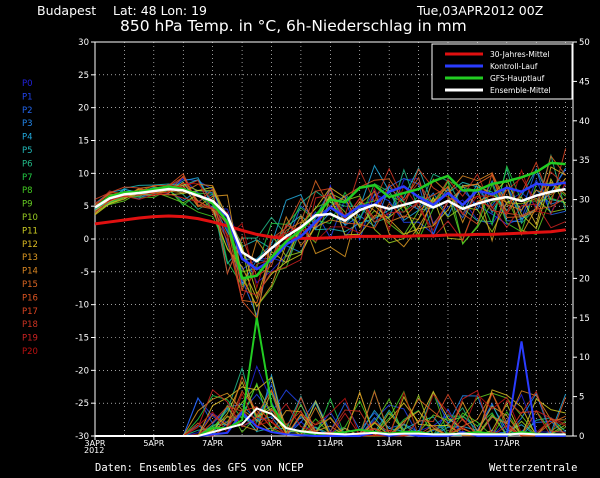 This screenshot has height=478, width=600. What do you see at coordinates (27, 84) in the screenshot?
I see `member-label-P0: P0` at bounding box center [27, 84].